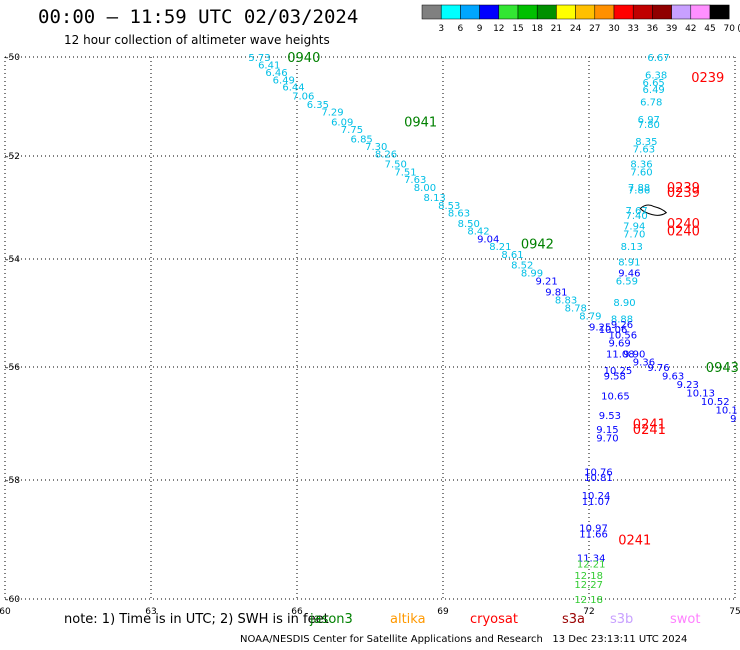 This screenshot has width=740, height=650. Describe the element at coordinates (658, 368) in the screenshot. I see `wave-height-label: 9.76` at that location.